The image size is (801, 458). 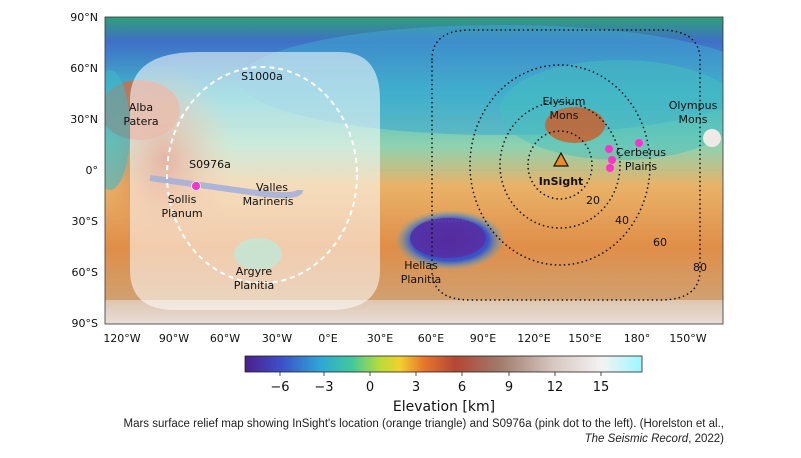 What do you see at coordinates (533, 338) in the screenshot?
I see `lon-tick-label: 120°E` at bounding box center [533, 338].